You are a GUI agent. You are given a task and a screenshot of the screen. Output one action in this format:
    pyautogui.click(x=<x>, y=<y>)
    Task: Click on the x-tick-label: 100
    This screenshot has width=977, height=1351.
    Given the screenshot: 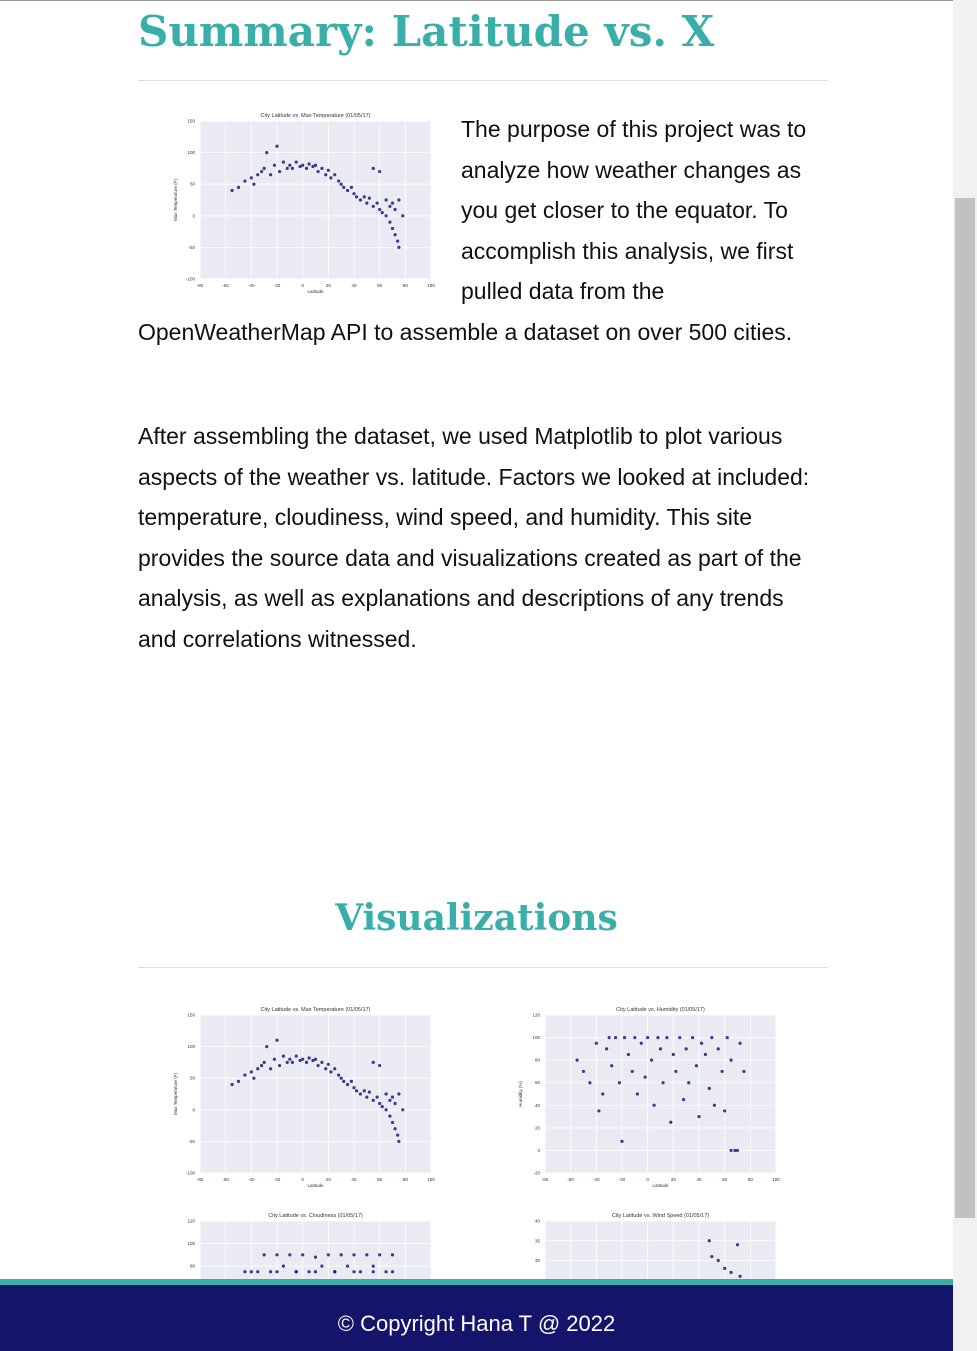 What is the action you would take?
    pyautogui.click(x=431, y=1179)
    